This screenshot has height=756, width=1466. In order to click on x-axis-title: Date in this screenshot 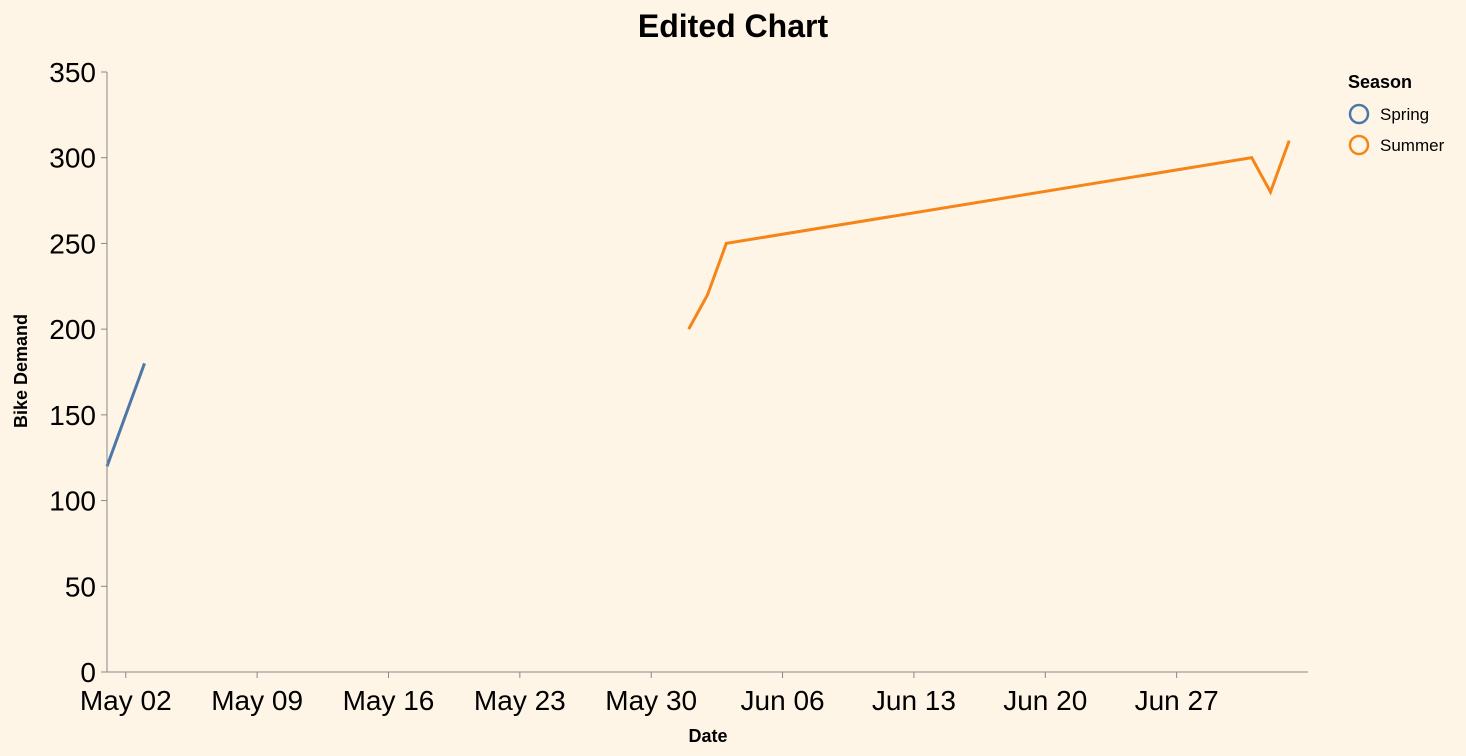, I will do `click(707, 736)`.